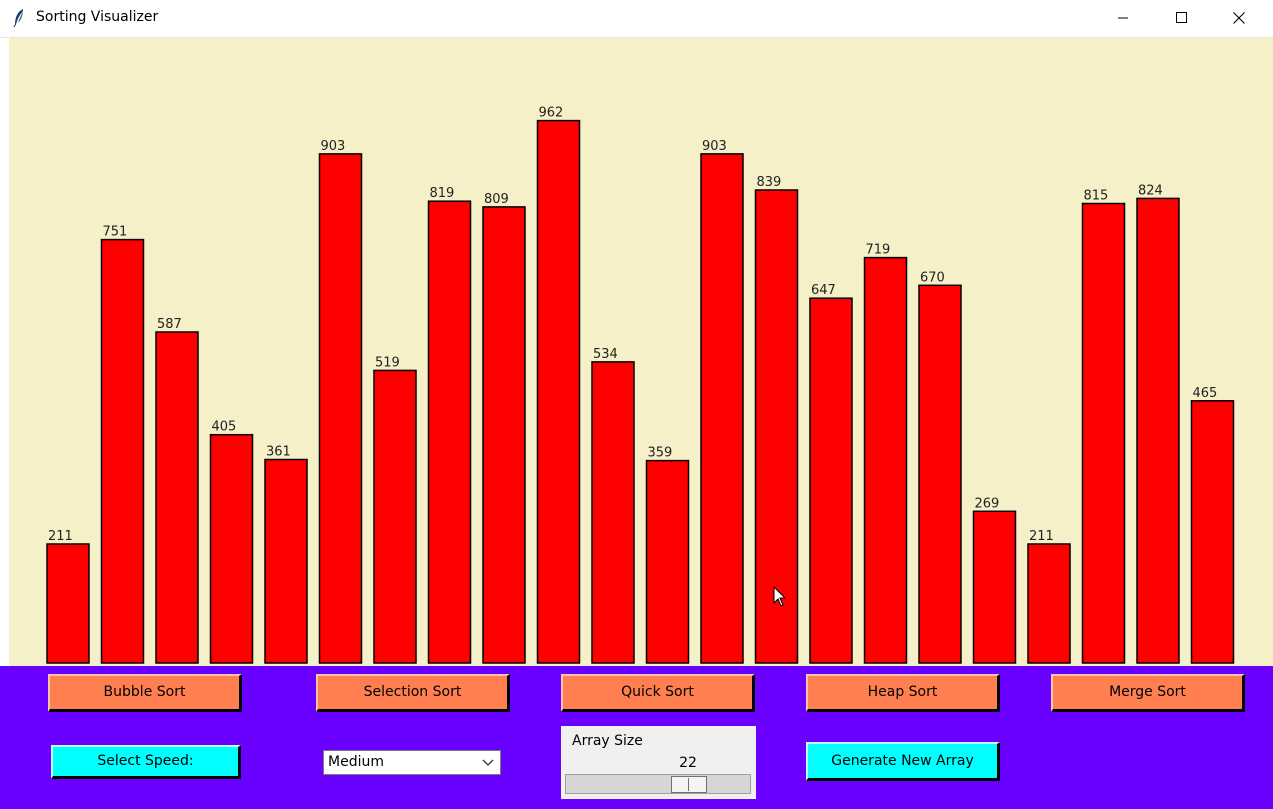 The width and height of the screenshot is (1273, 809). What do you see at coordinates (903, 761) in the screenshot?
I see `generate-array-button: Generate New Array` at bounding box center [903, 761].